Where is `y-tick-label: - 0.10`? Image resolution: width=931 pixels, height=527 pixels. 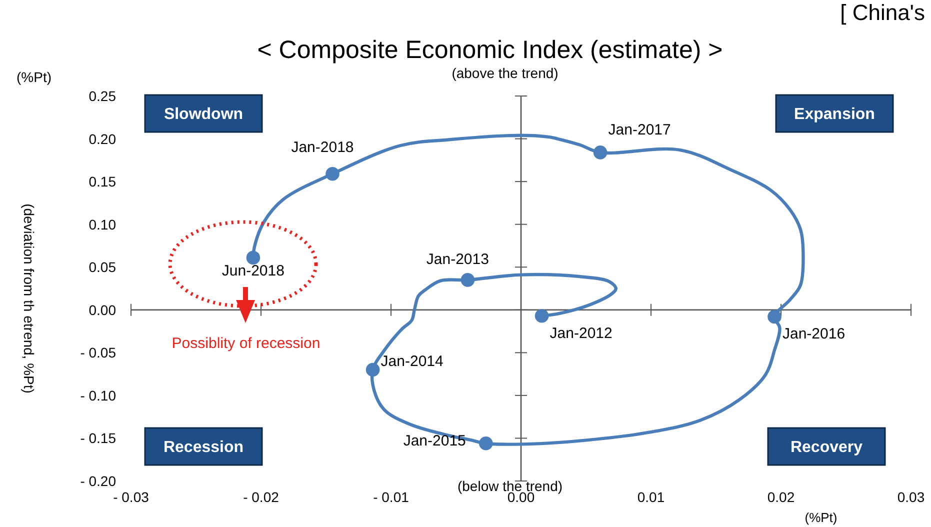
y-tick-label: - 0.10 is located at coordinates (98, 395).